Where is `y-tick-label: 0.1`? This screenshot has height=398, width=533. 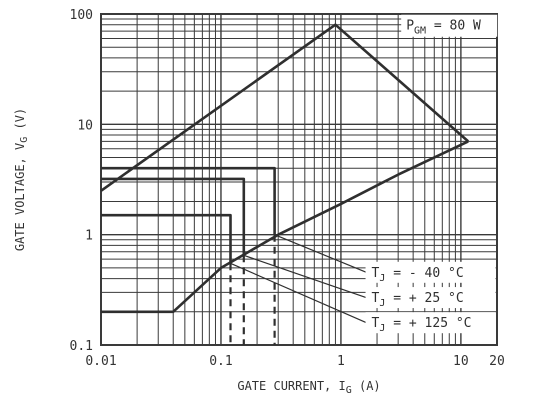 y-tick-label: 0.1 is located at coordinates (81, 346).